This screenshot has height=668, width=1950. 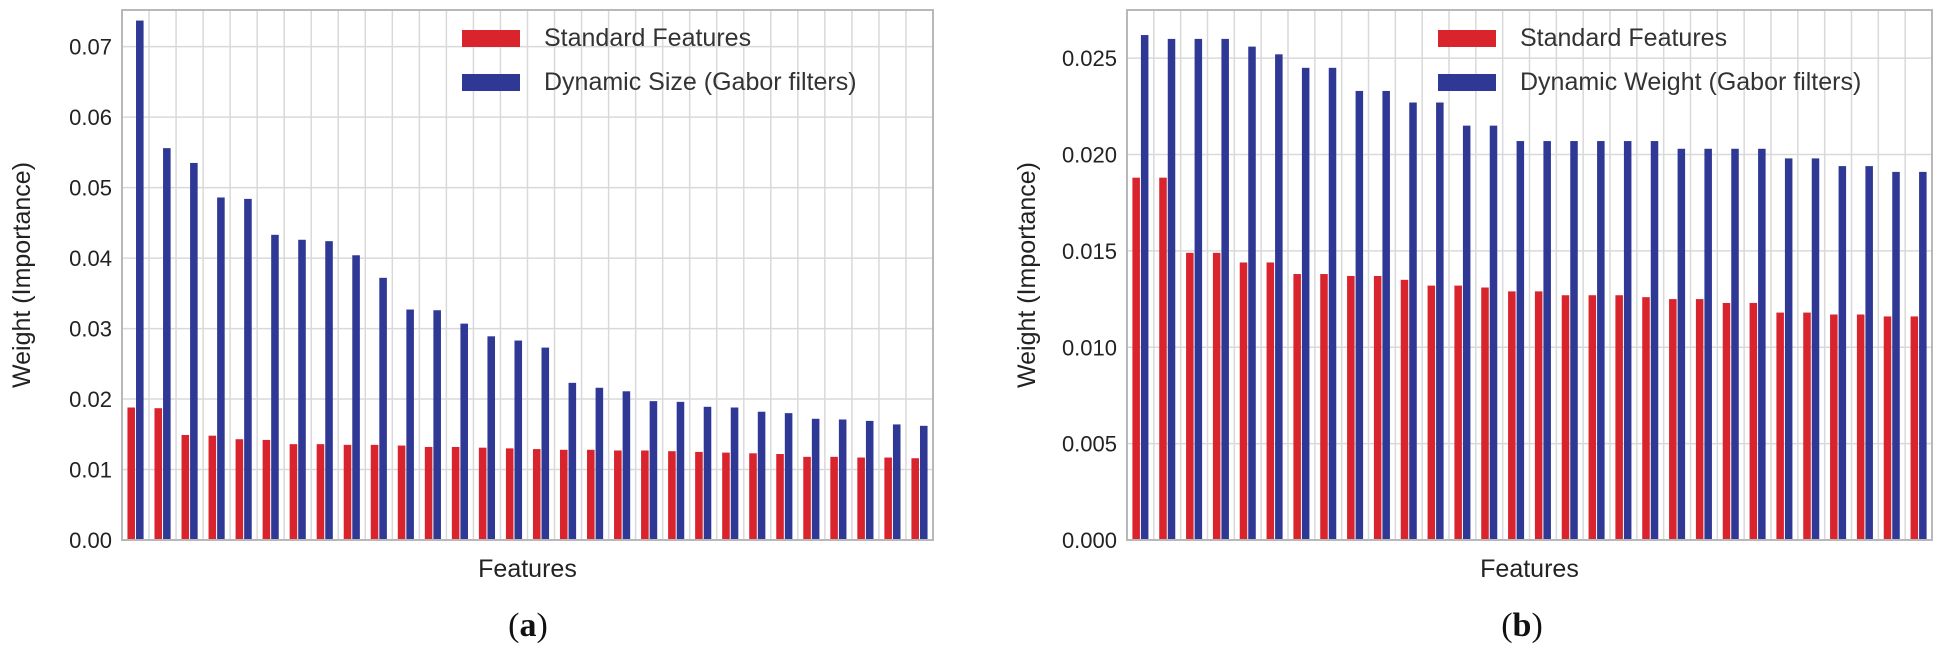 What do you see at coordinates (90, 188) in the screenshot?
I see `y-tick-label: 0.05` at bounding box center [90, 188].